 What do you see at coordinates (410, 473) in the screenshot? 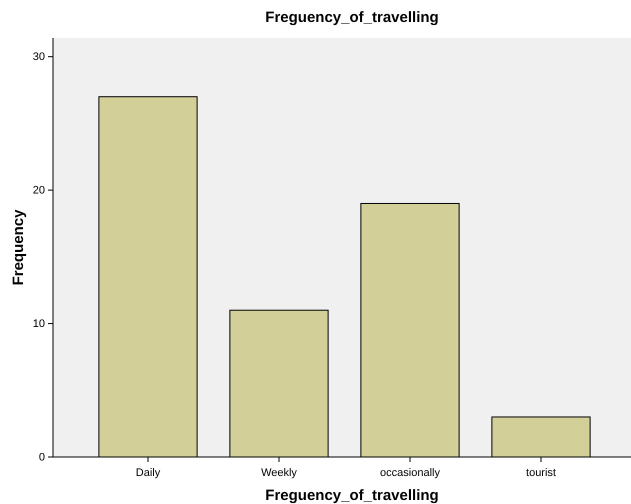
I see `x-tick-label: occasionally` at bounding box center [410, 473].